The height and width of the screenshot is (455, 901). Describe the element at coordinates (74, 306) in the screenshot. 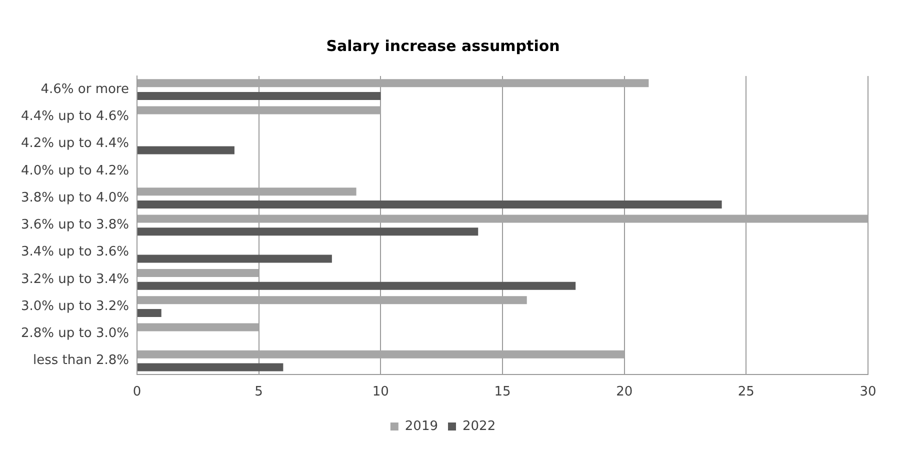

I see `y-tick-label: 3.0% up to 3.2%` at that location.